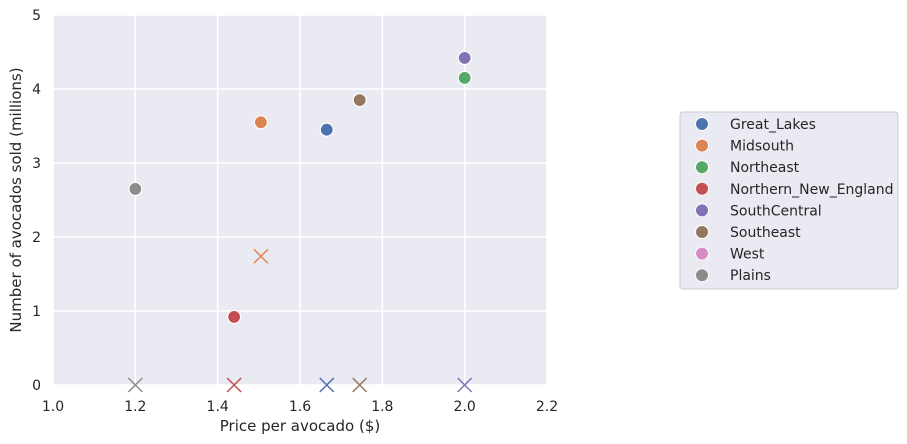 This screenshot has width=907, height=444. What do you see at coordinates (16, 199) in the screenshot?
I see `y-axis-label: Number of avocados sold (millions)` at bounding box center [16, 199].